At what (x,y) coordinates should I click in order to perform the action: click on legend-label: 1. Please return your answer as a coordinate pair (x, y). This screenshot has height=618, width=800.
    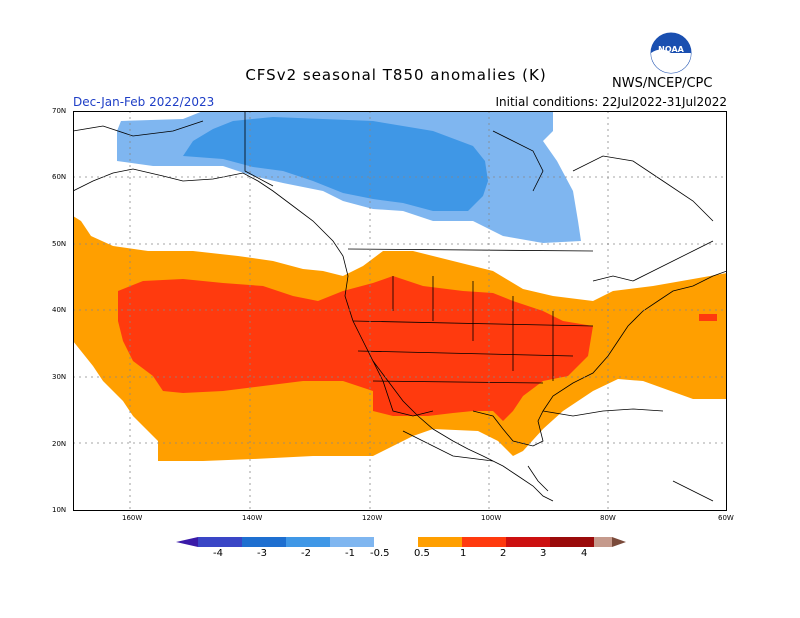
    Looking at the image, I should click on (463, 553).